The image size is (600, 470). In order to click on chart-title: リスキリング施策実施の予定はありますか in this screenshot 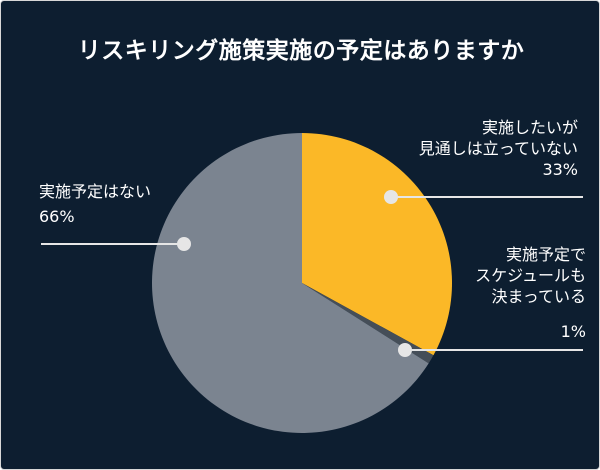, I will do `click(301, 51)`.